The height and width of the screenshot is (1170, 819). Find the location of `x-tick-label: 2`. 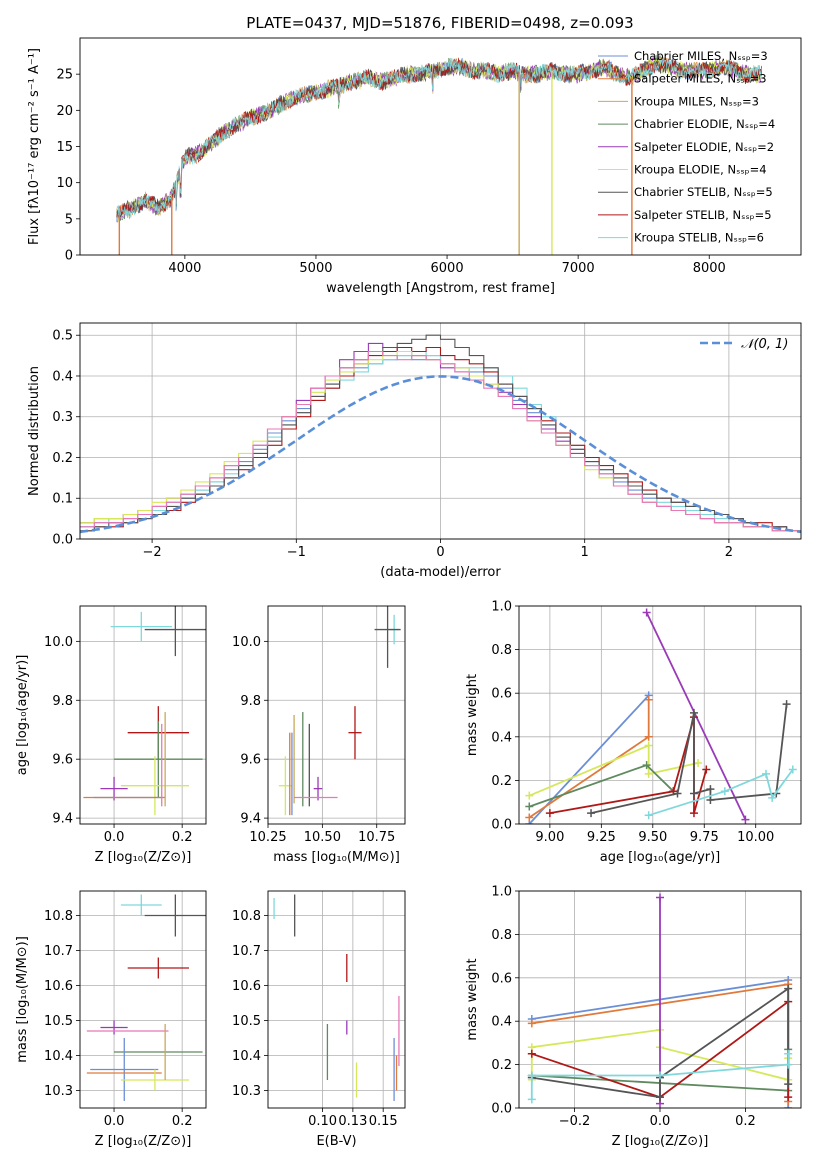

x-tick-label: 2 is located at coordinates (729, 552).